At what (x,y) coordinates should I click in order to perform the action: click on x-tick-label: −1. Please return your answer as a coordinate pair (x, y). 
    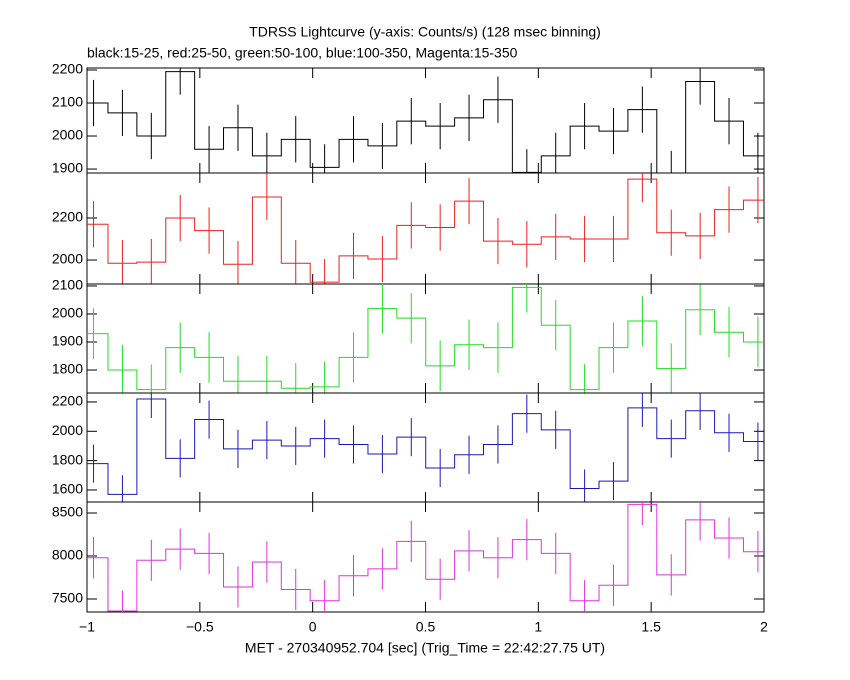
    Looking at the image, I should click on (87, 627).